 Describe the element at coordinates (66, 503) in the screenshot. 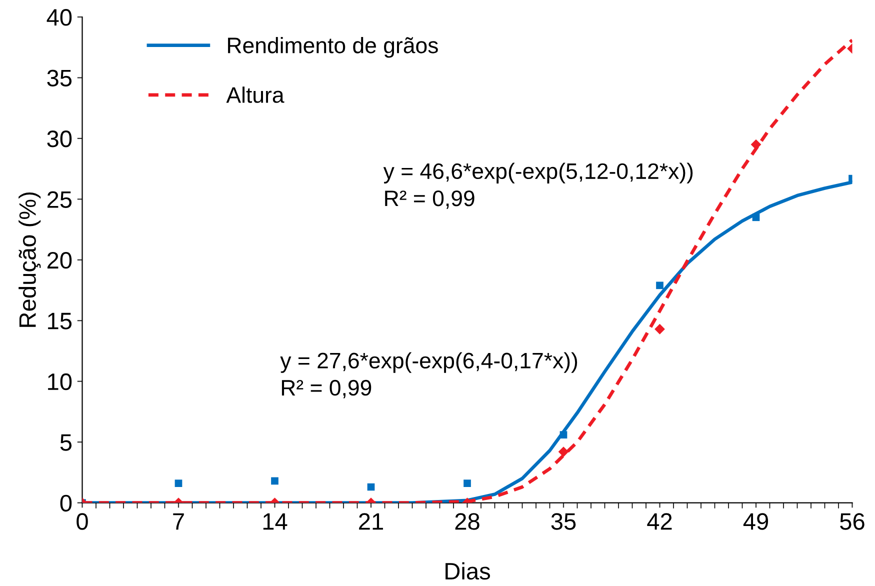

I see `y-tick-label: 0` at that location.